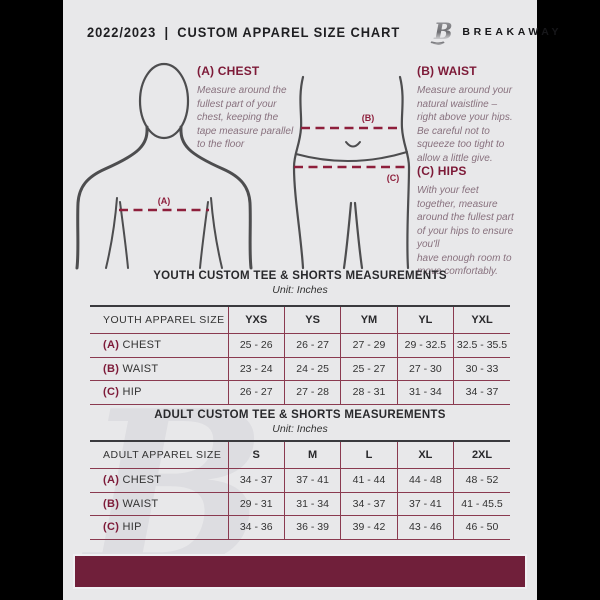 This screenshot has height=600, width=600. What do you see at coordinates (159, 319) in the screenshot?
I see `youth-size-column-header: YOUTH APPAREL SIZE` at bounding box center [159, 319].